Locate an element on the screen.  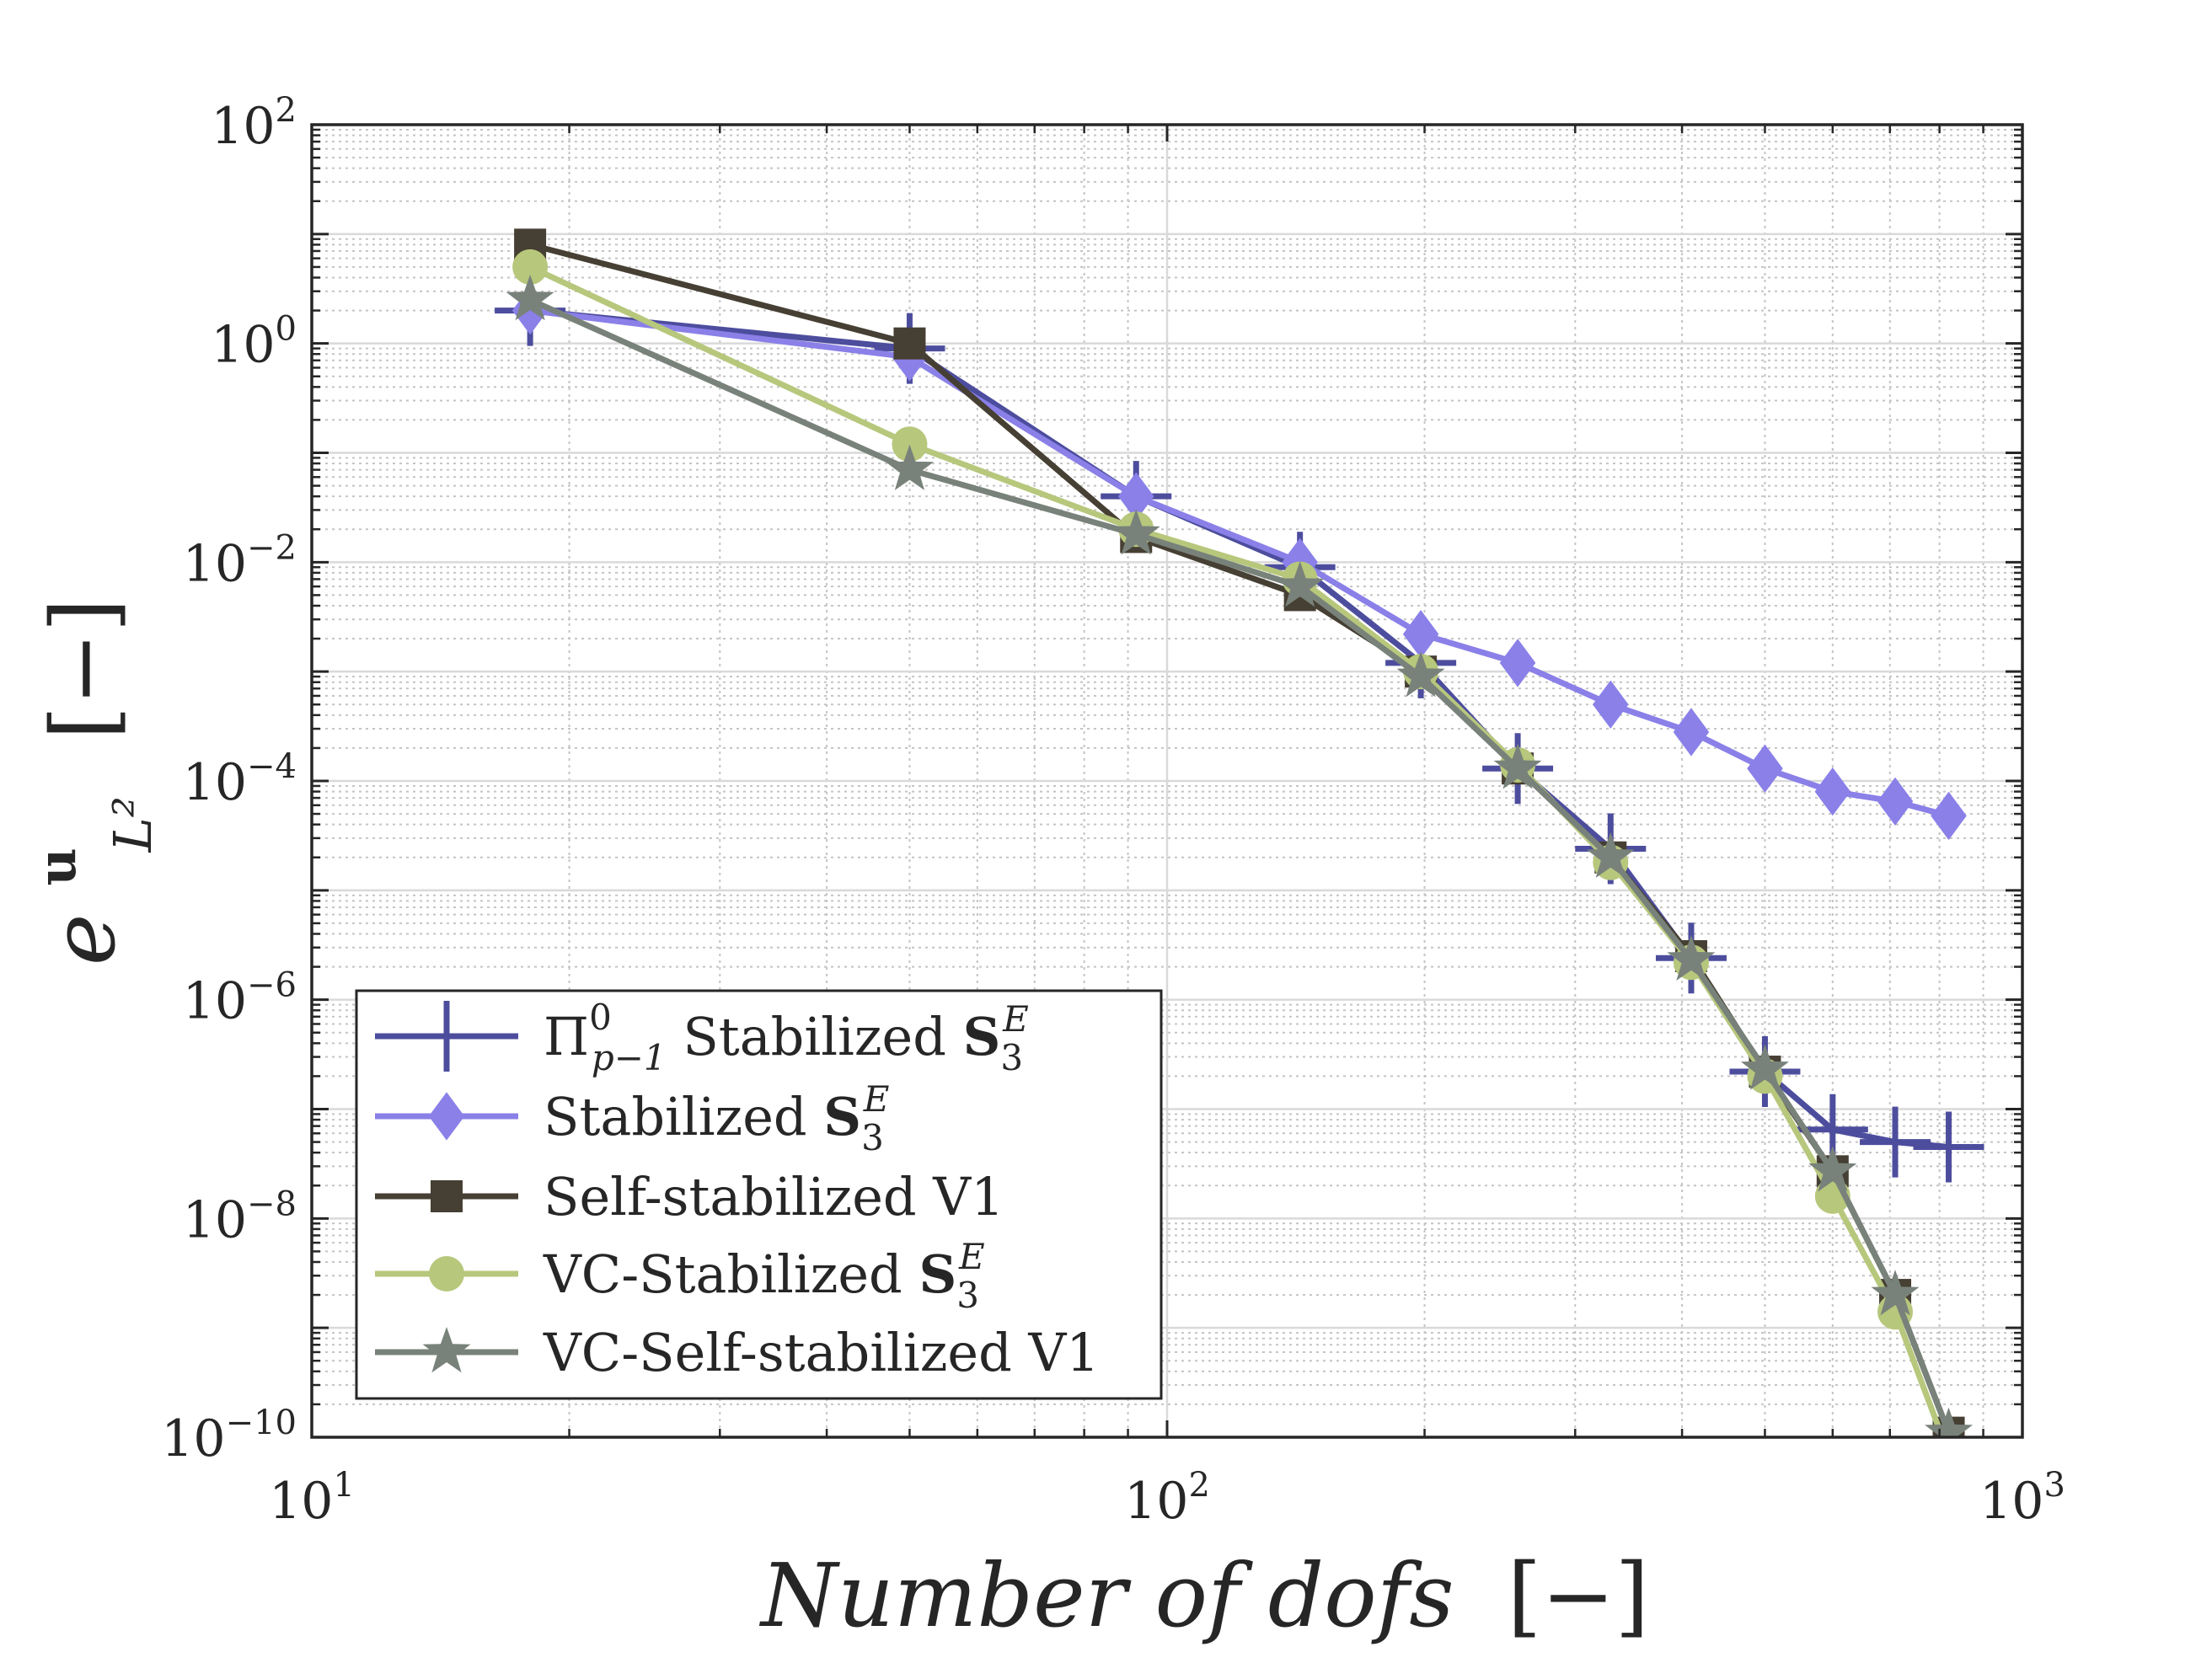
x-axis-title: Number of dofs [−] is located at coordinates (1203, 1595).